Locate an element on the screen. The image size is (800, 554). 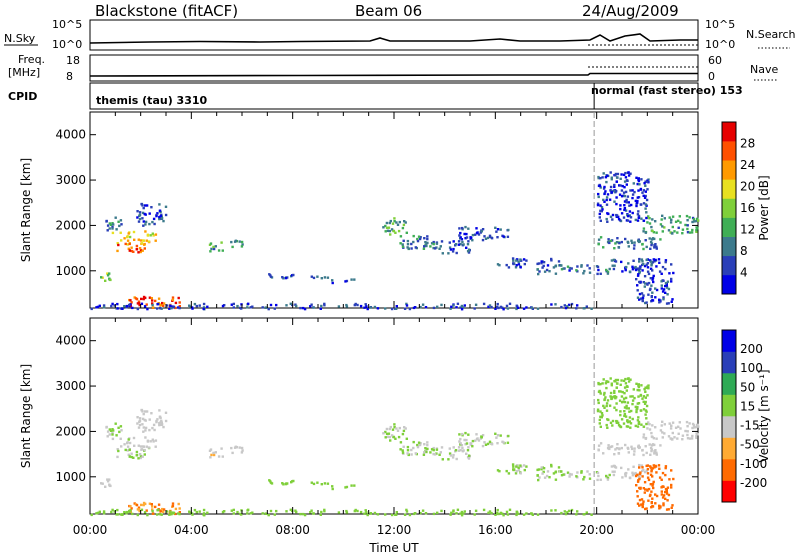
cpid-frame is located at coordinates (394, 96).